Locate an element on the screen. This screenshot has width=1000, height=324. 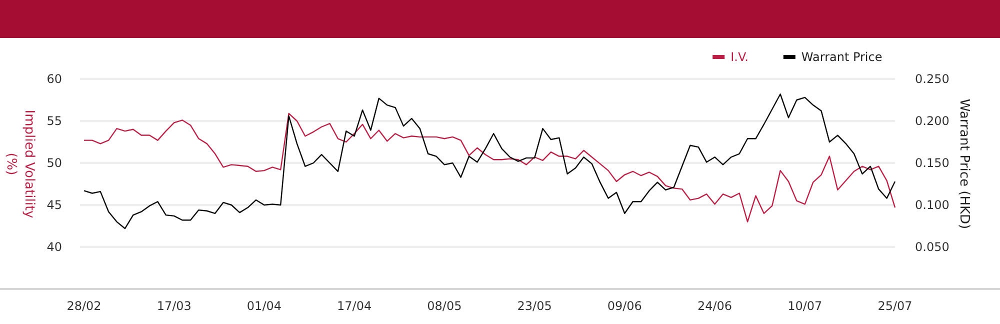
y2-tick-label: 0.250 is located at coordinates (932, 79).